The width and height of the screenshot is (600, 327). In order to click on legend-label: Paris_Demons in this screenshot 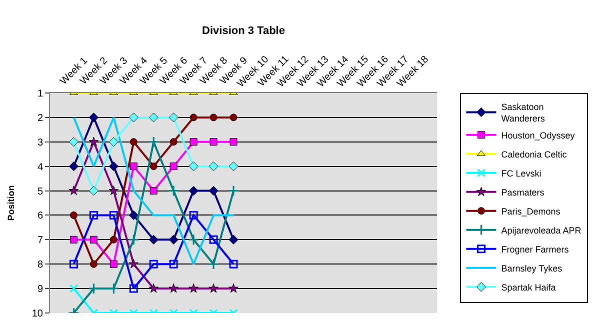, I will do `click(531, 211)`.